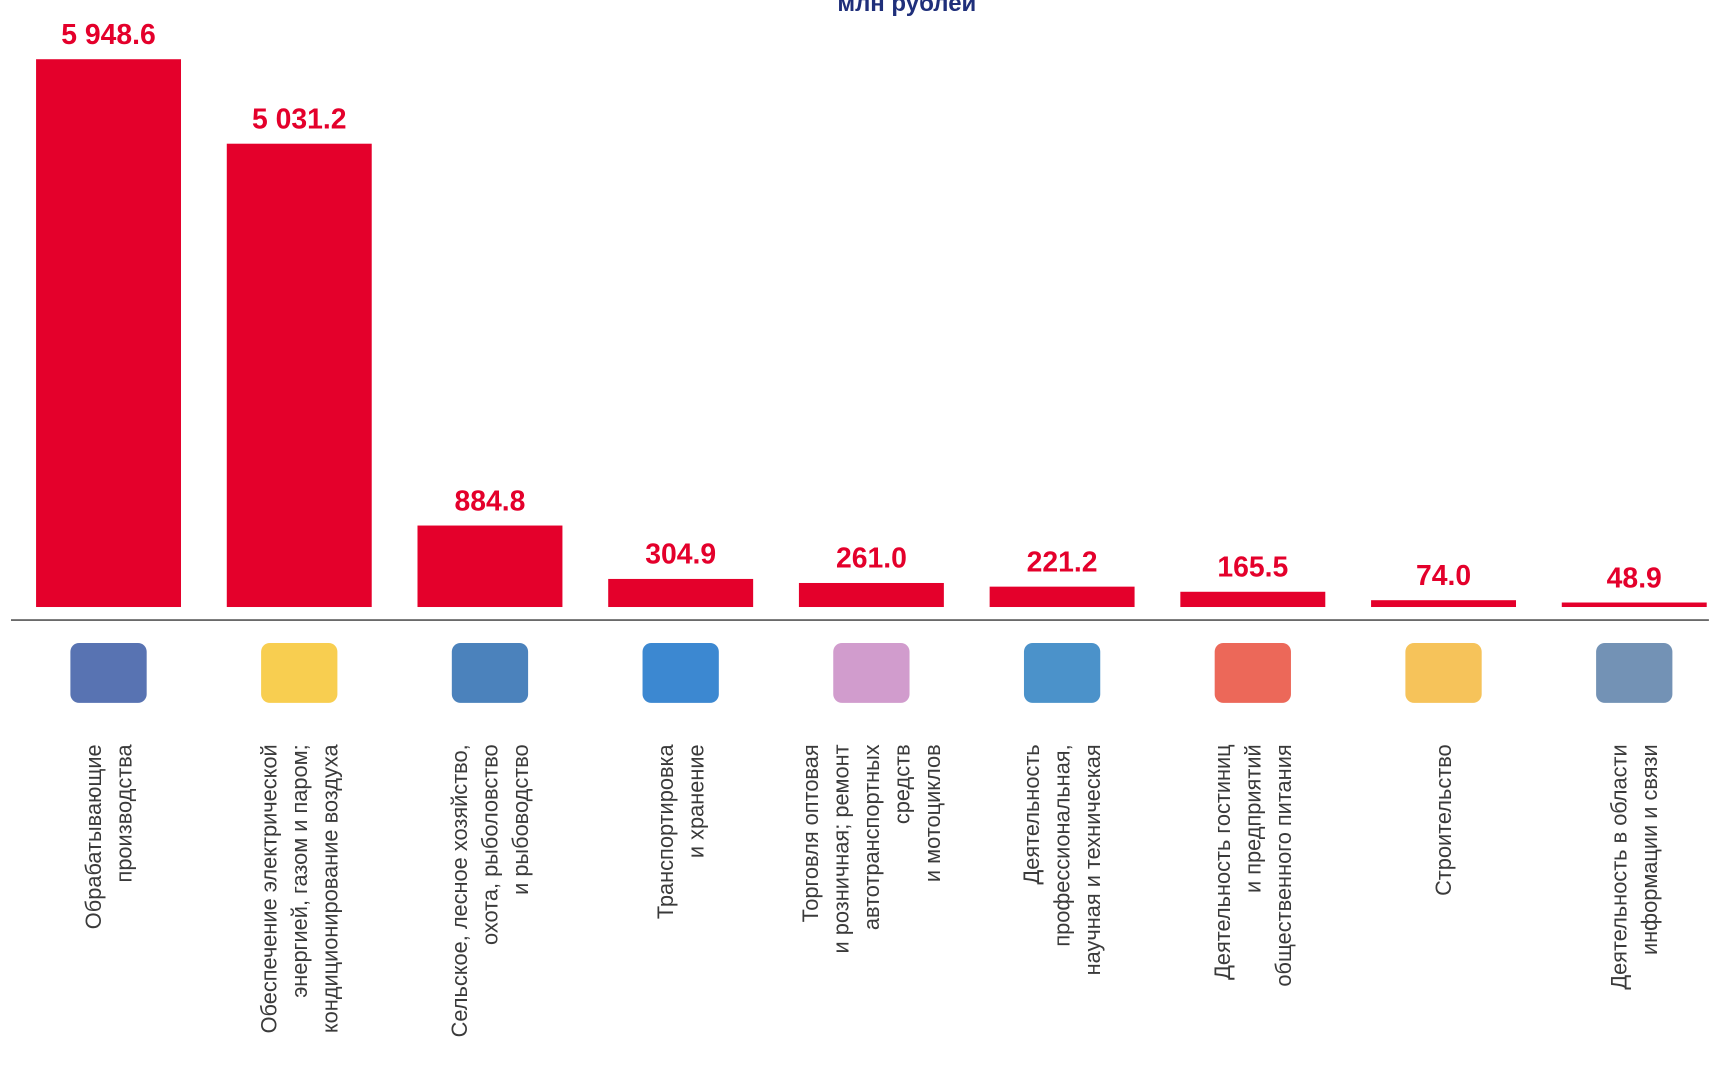  I want to click on category-label: охота, рыболовство, so click(490, 844).